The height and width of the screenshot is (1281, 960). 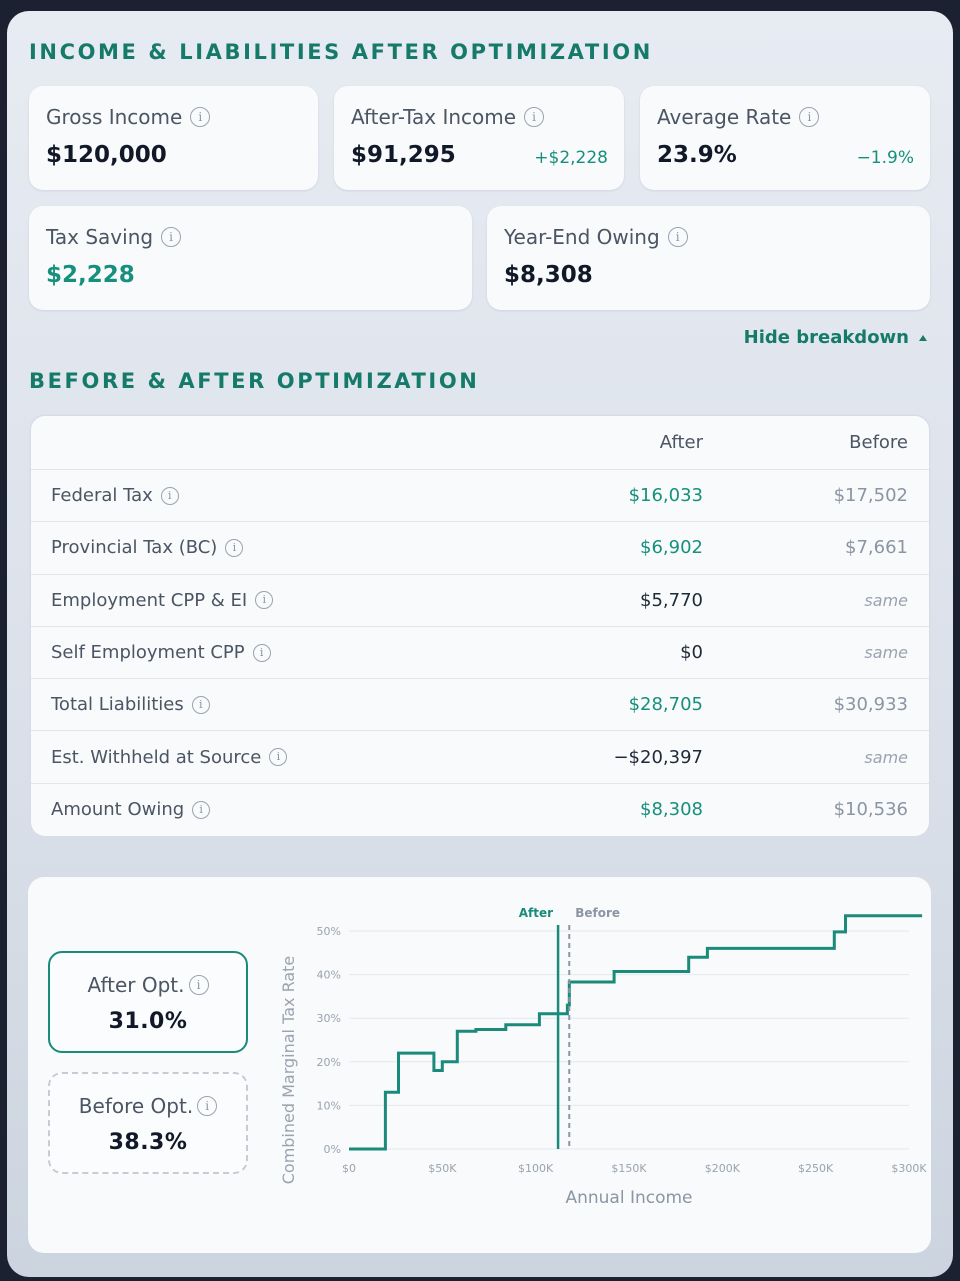 What do you see at coordinates (250, 258) in the screenshot?
I see `tax-saving-card: Tax Saving i $2,228` at bounding box center [250, 258].